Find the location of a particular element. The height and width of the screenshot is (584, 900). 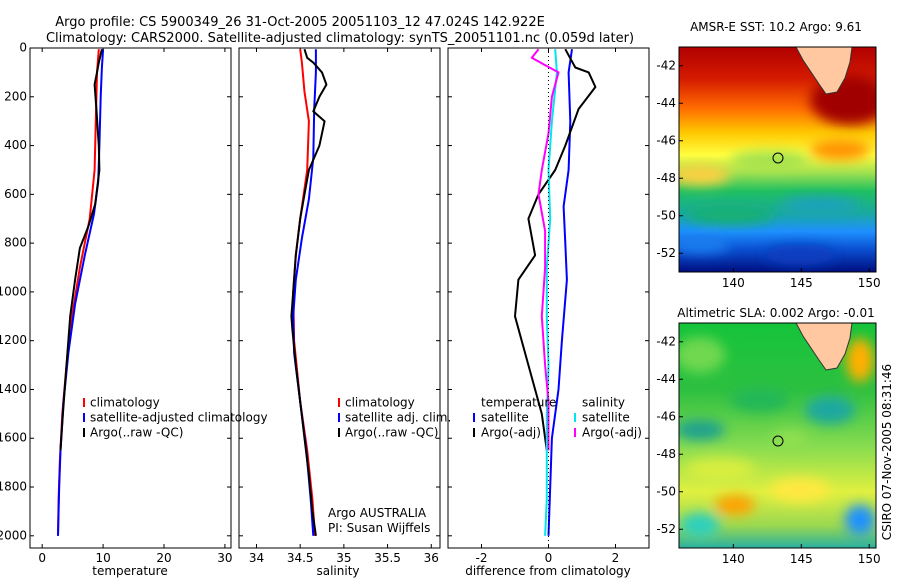

y-tick-label: 1600 is located at coordinates (13, 438).